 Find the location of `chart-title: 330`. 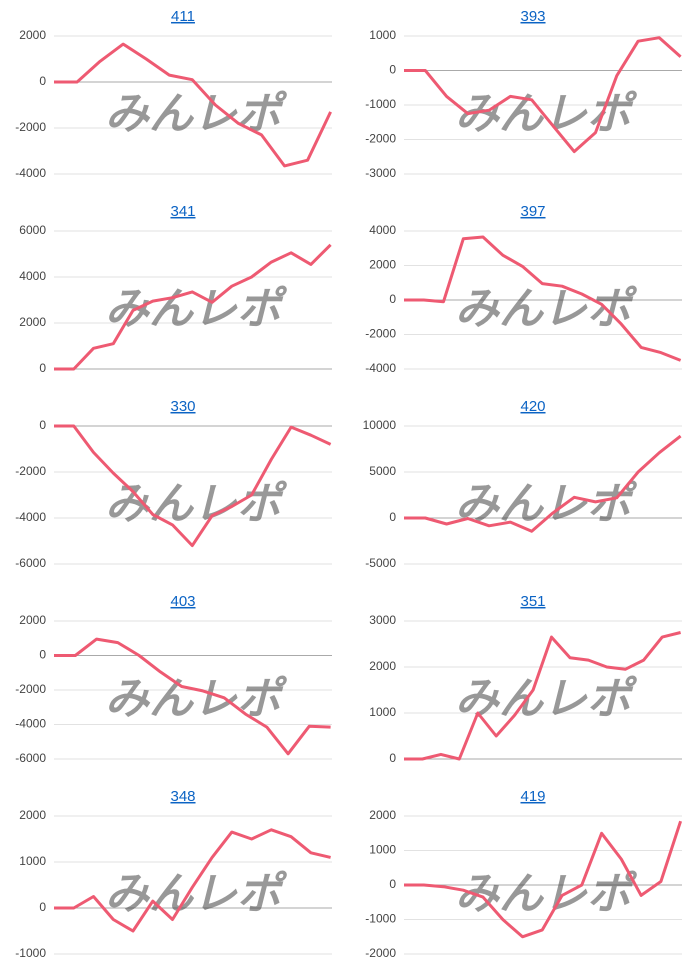

chart-title: 330 is located at coordinates (182, 406).